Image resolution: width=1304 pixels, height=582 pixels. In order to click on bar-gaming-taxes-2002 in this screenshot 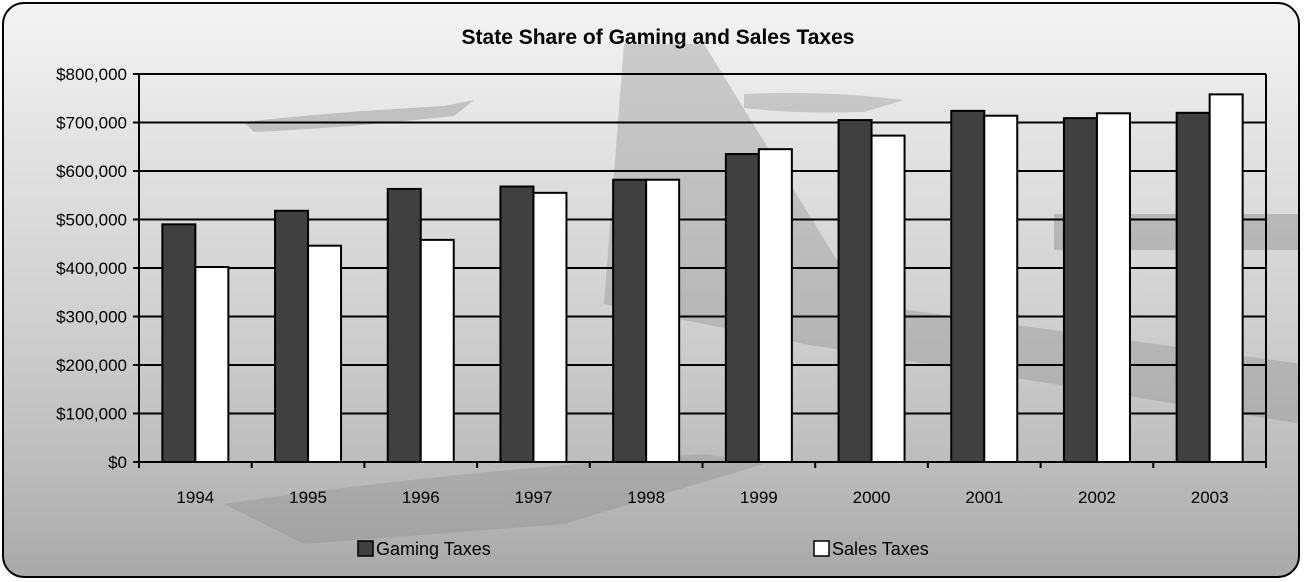, I will do `click(1080, 290)`.